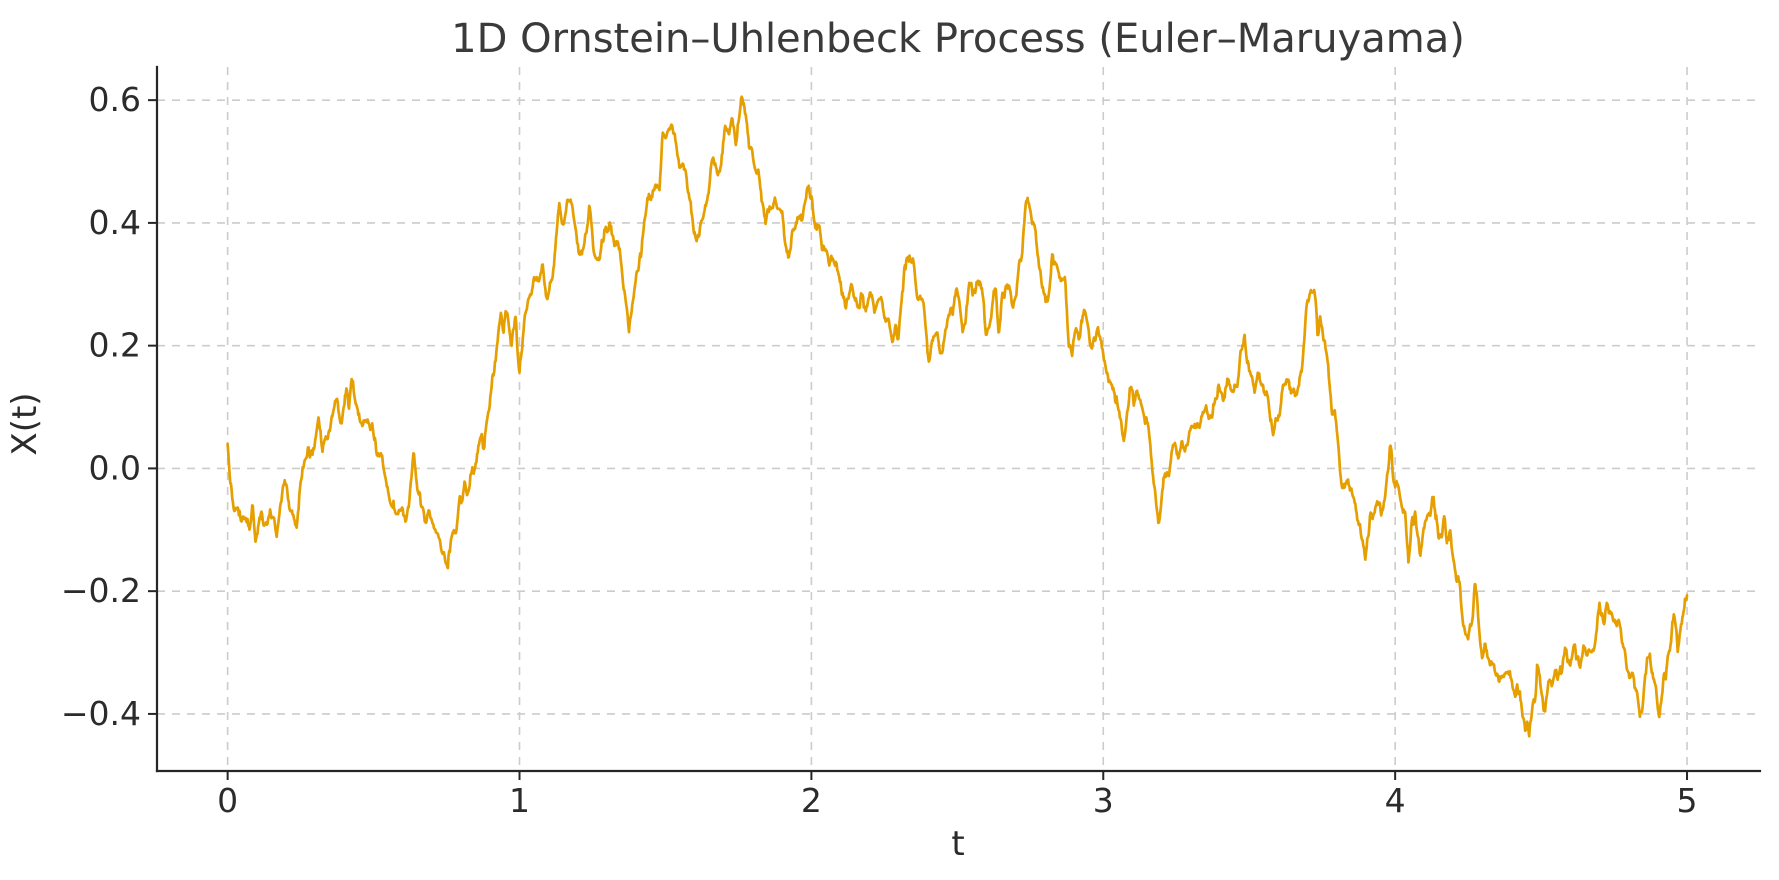 The height and width of the screenshot is (880, 1779). I want to click on x-tick-label: 1, so click(519, 800).